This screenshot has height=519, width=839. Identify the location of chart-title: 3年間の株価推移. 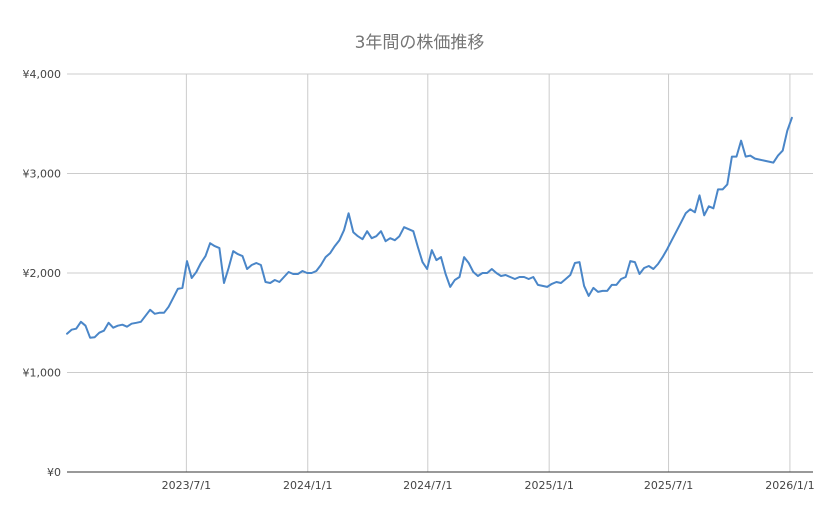
(419, 43).